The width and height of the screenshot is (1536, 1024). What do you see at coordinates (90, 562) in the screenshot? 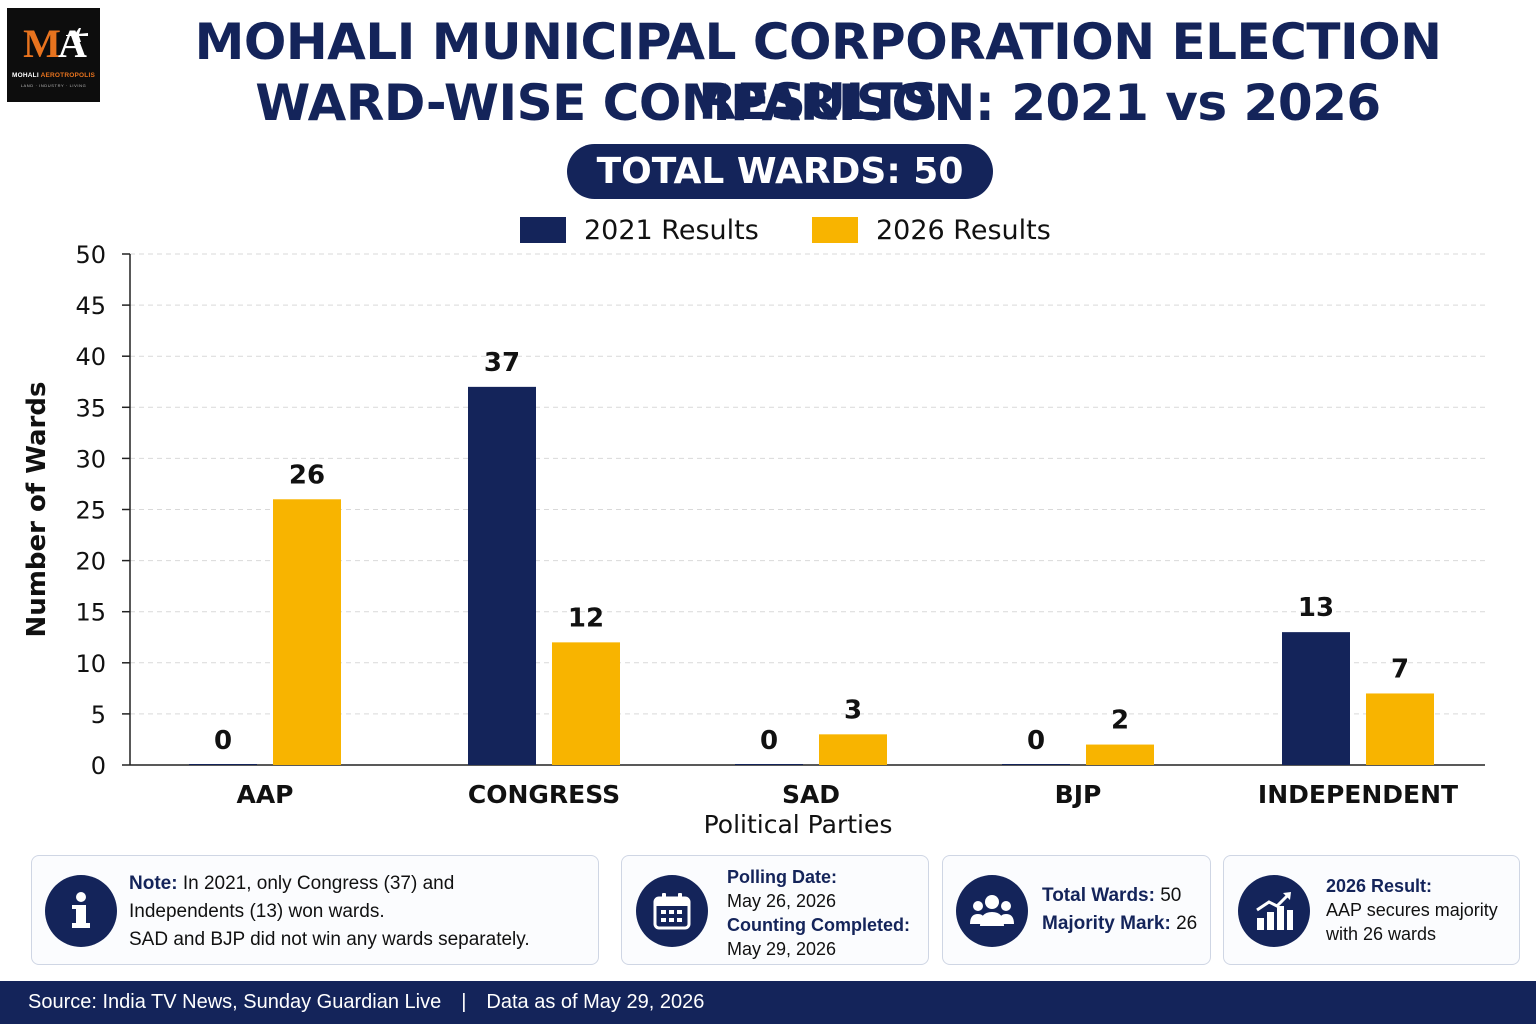
I see `y-tick-label: 20` at bounding box center [90, 562].